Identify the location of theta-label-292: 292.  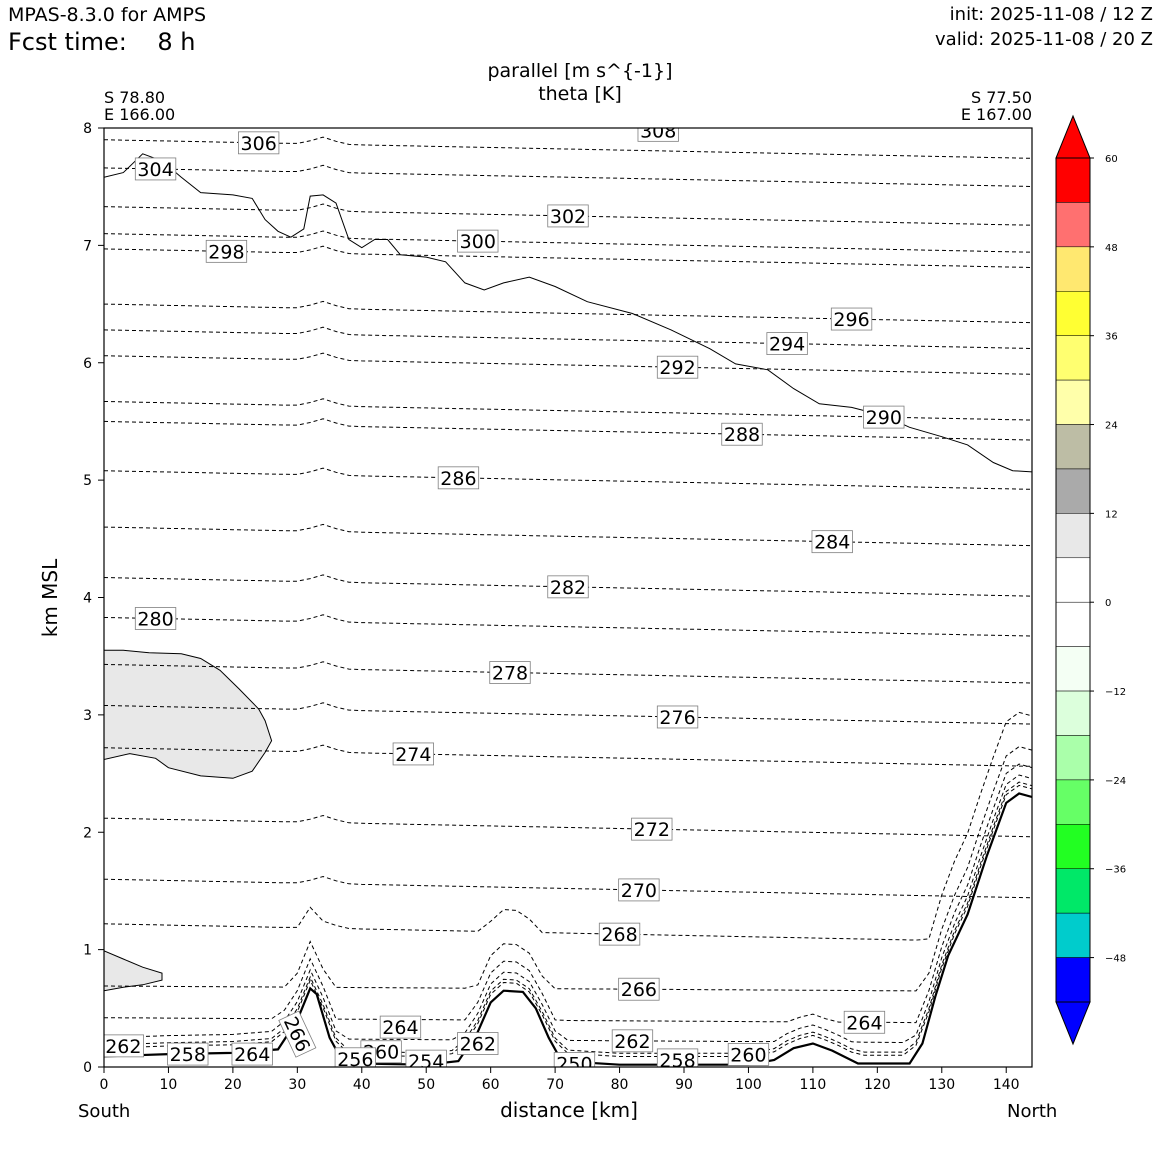
(677, 367).